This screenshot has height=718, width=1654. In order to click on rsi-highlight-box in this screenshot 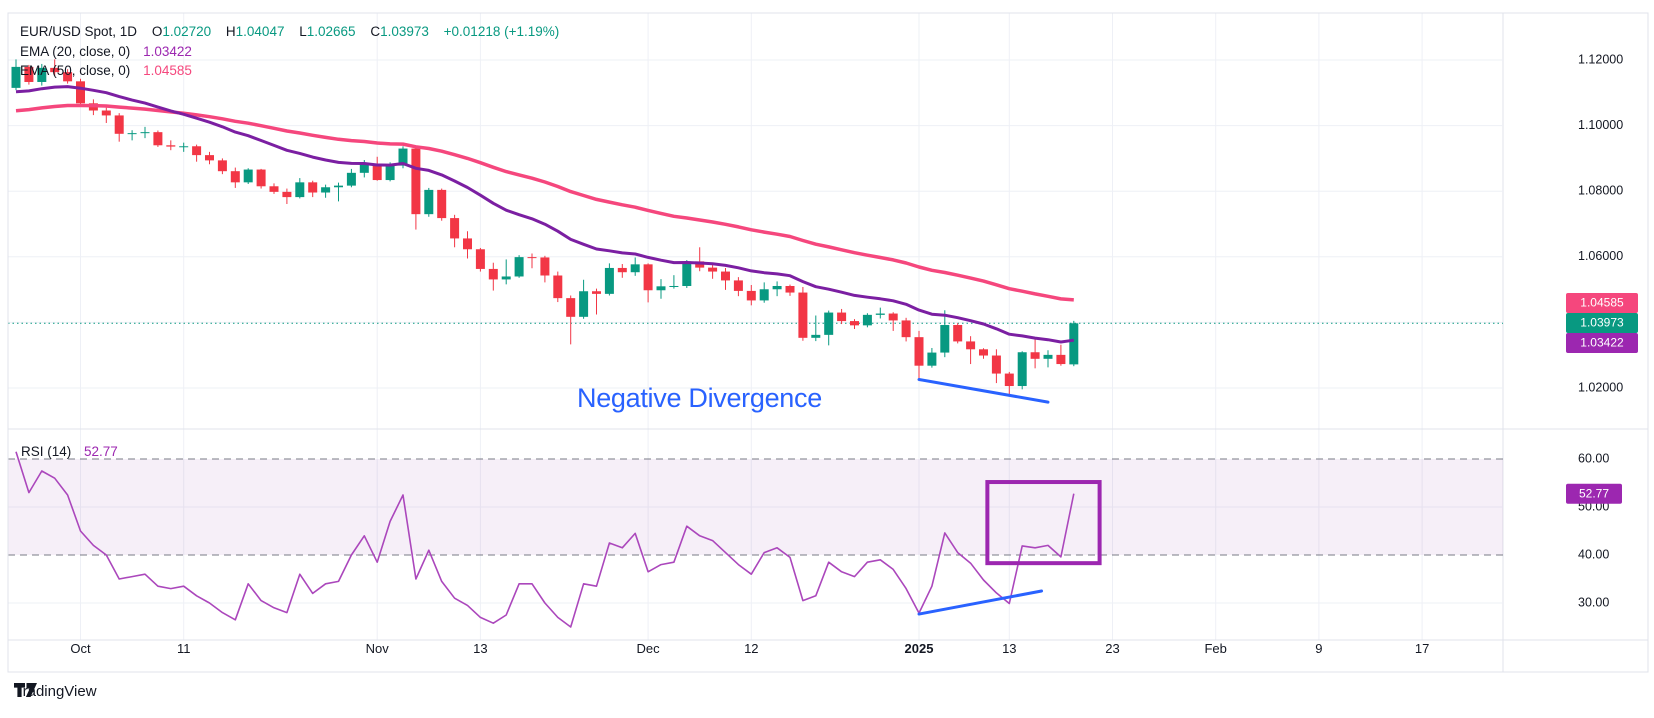, I will do `click(1043, 523)`.